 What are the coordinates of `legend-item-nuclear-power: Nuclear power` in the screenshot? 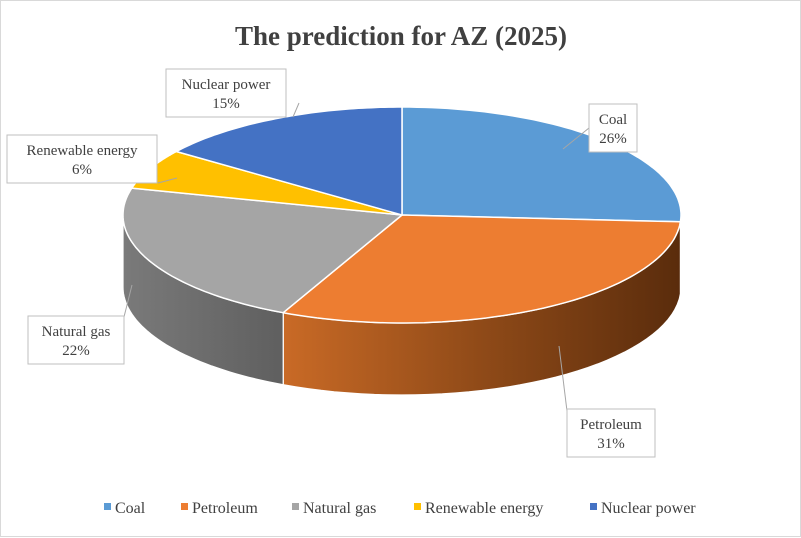 It's located at (643, 508).